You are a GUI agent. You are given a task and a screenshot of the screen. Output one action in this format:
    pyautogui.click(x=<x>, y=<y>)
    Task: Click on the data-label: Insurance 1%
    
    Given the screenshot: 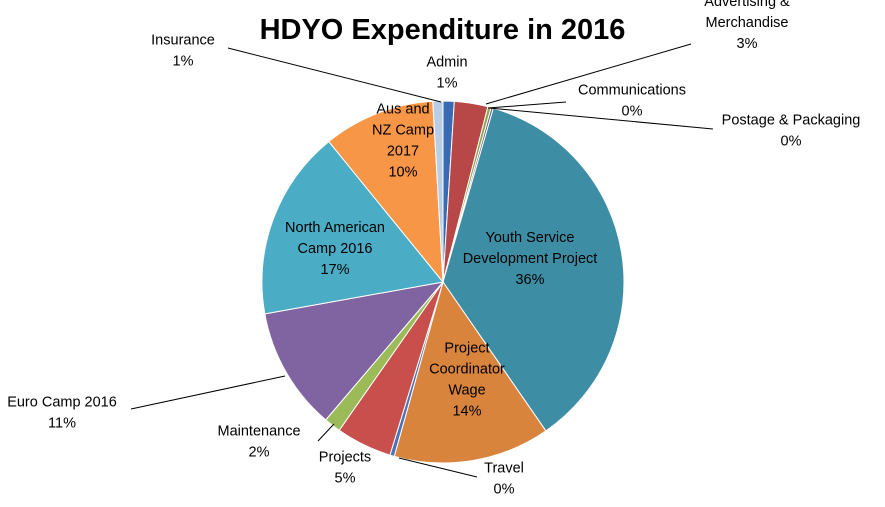 What is the action you would take?
    pyautogui.click(x=183, y=51)
    